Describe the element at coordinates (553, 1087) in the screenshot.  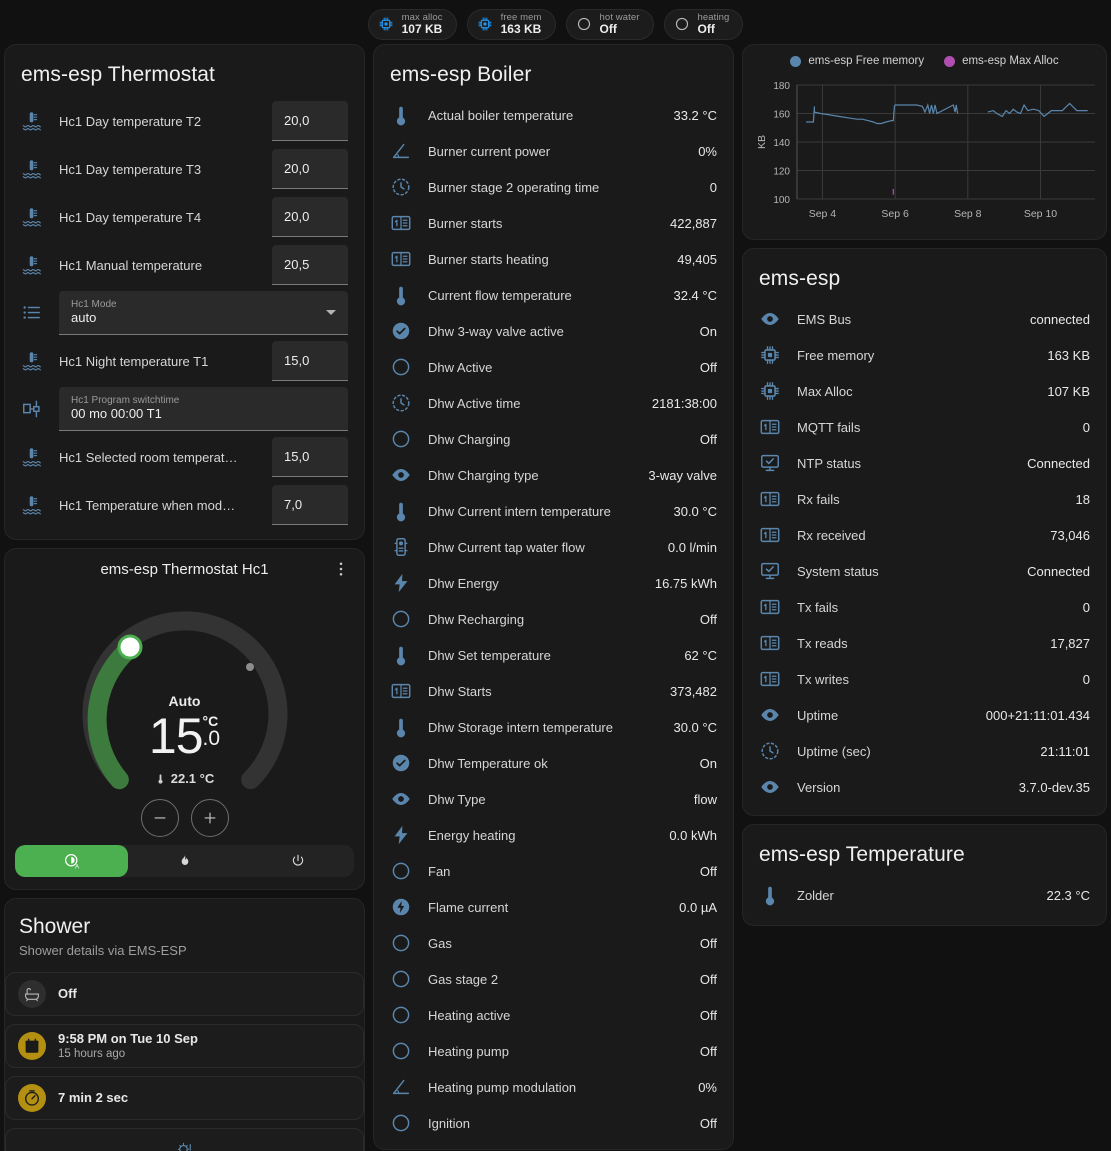
I see `entity-row: Heating pump modulation 0%` at that location.